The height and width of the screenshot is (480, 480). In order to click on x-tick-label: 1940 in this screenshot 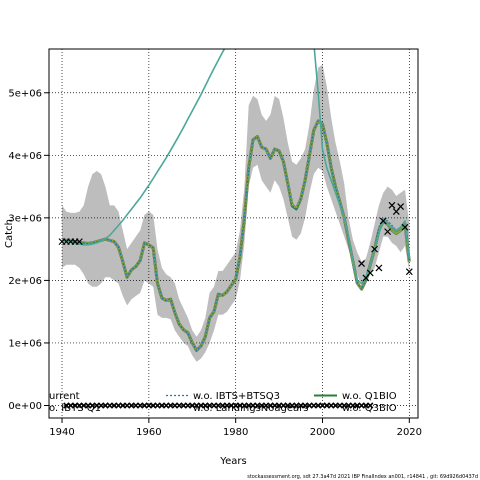, I will do `click(61, 432)`.